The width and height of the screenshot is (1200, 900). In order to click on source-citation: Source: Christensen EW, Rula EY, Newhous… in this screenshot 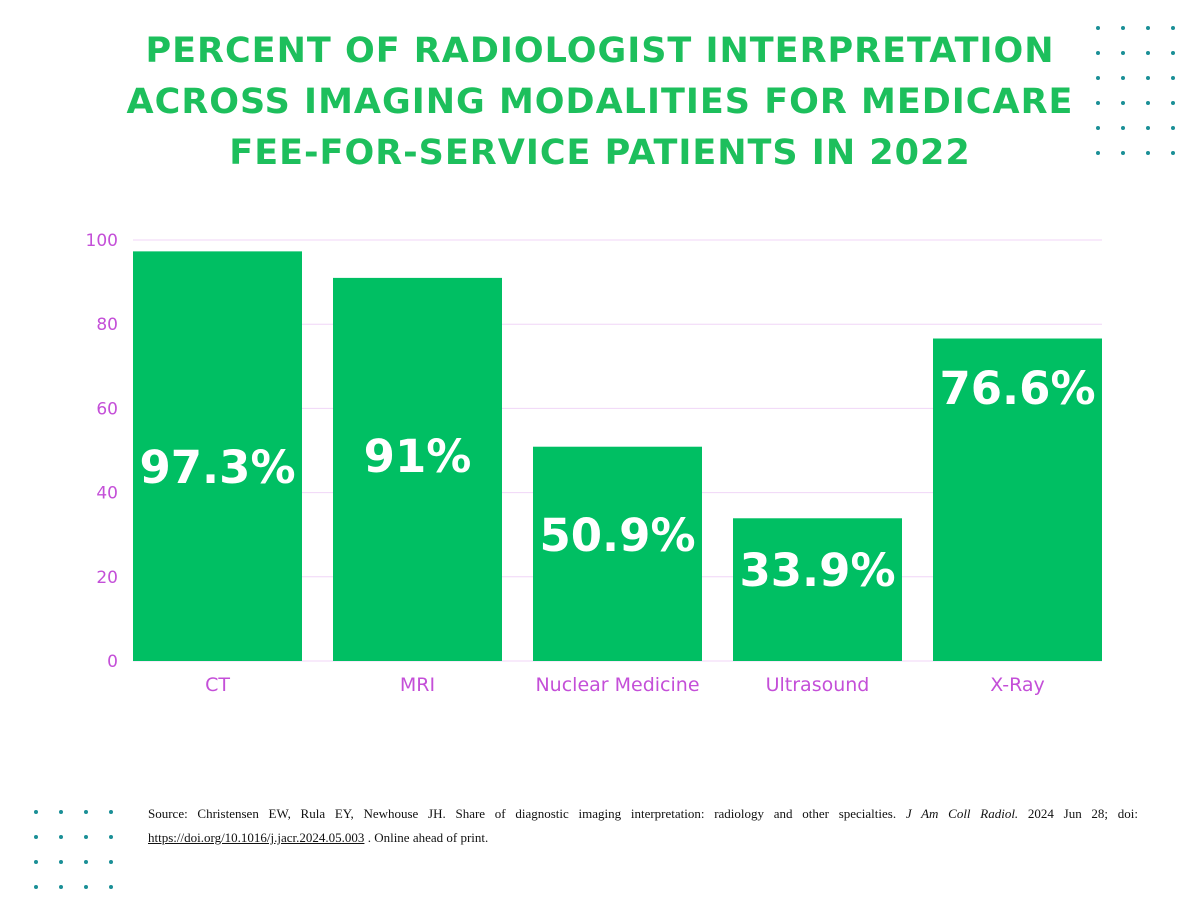, I will do `click(643, 826)`.